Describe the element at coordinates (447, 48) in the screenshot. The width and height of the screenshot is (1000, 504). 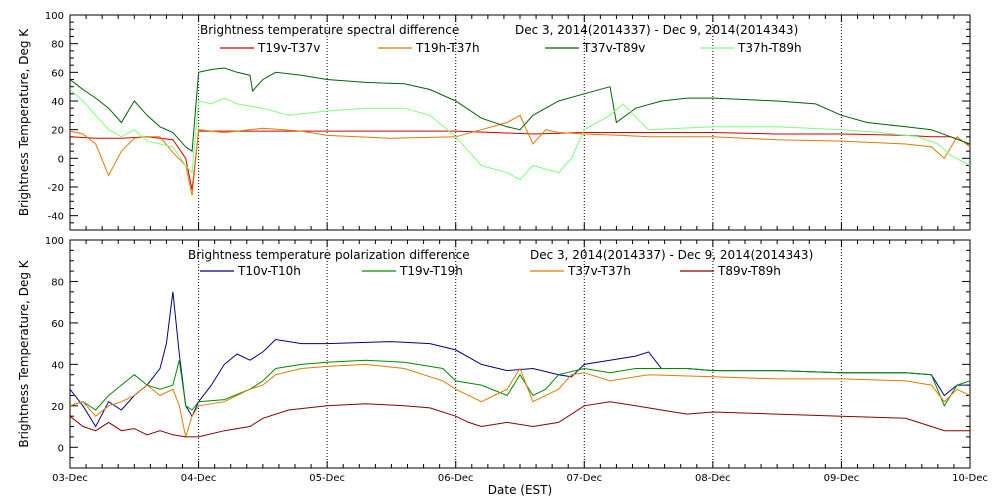
I see `panel-1-legend-label: T19h-T37h` at that location.